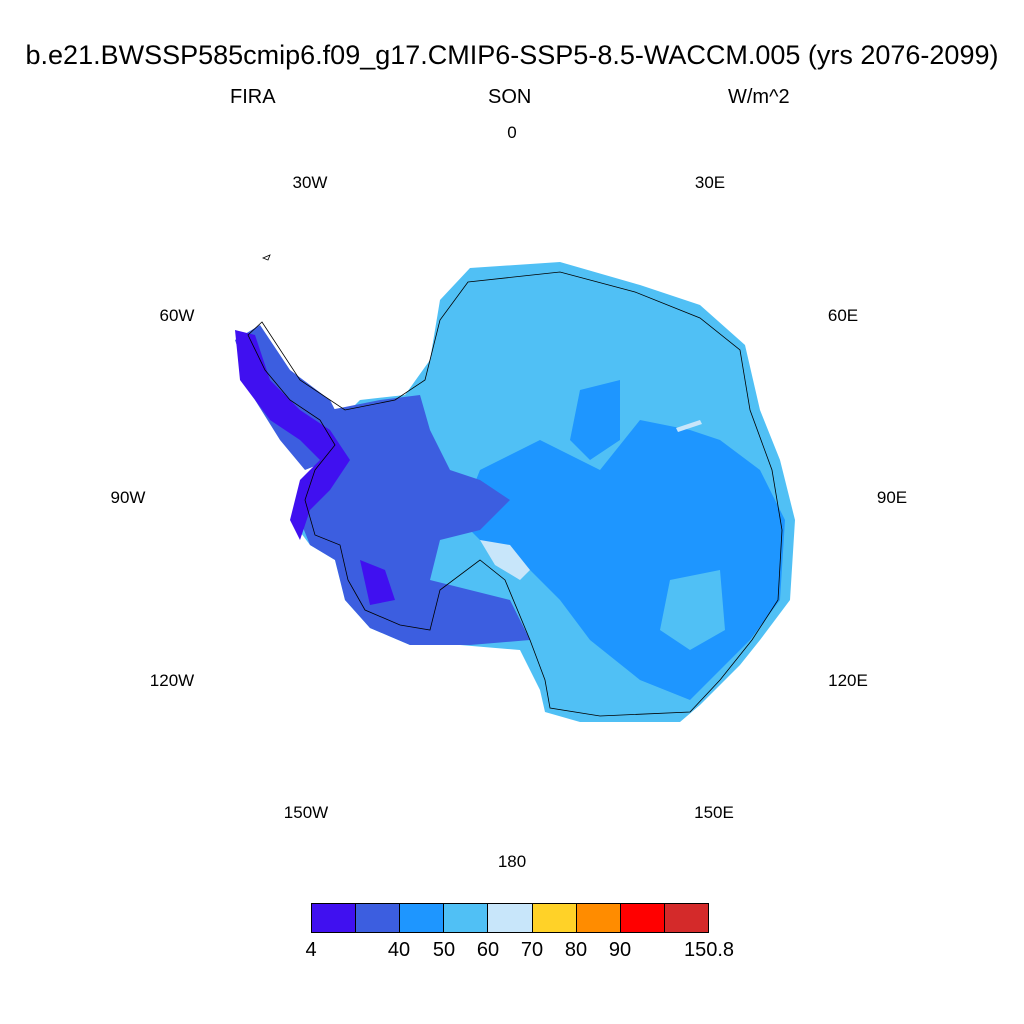 The width and height of the screenshot is (1024, 1024). I want to click on colorbar-tick: 70, so click(532, 950).